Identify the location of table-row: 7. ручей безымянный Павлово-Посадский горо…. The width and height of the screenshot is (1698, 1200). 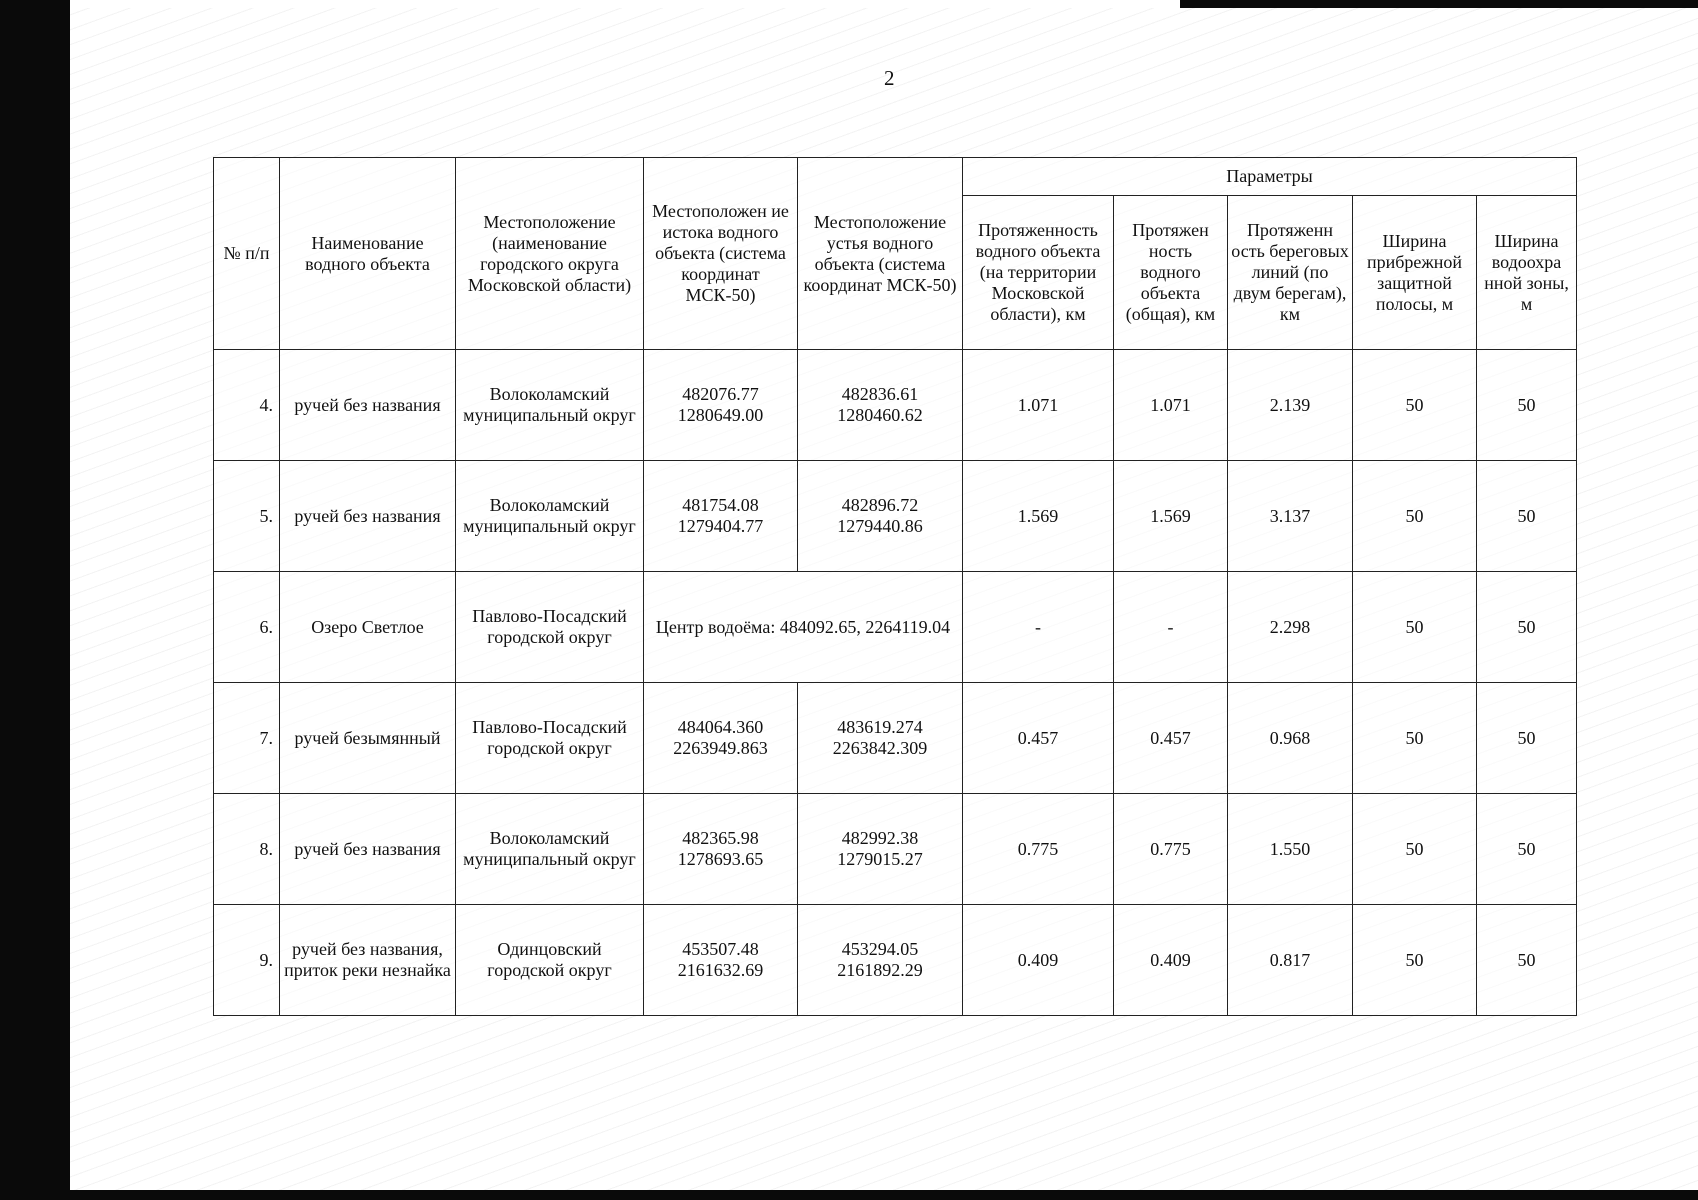
(895, 738).